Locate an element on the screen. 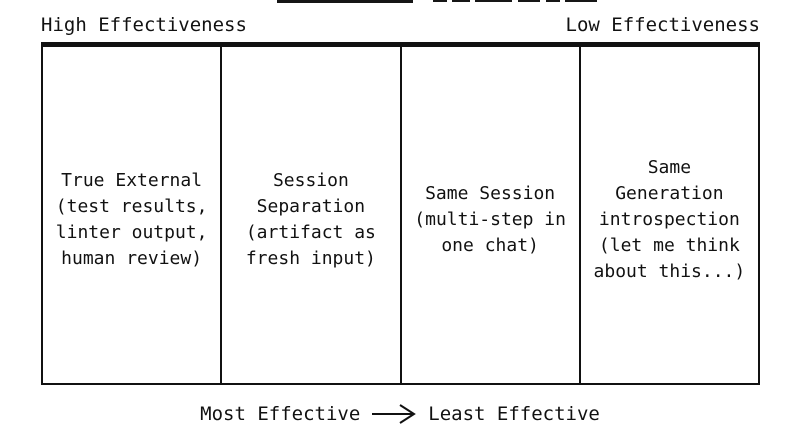 The image size is (800, 446). right-arrow-icon is located at coordinates (394, 414).